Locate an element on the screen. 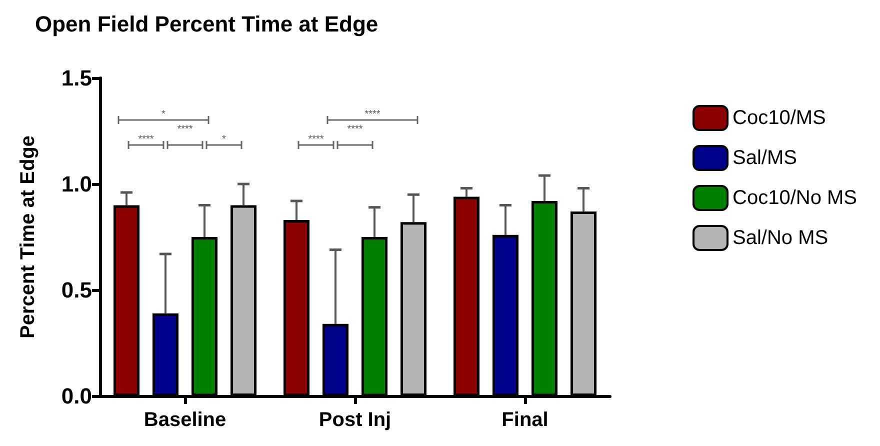 The image size is (880, 446). legend-label: Sal/MS is located at coordinates (764, 158).